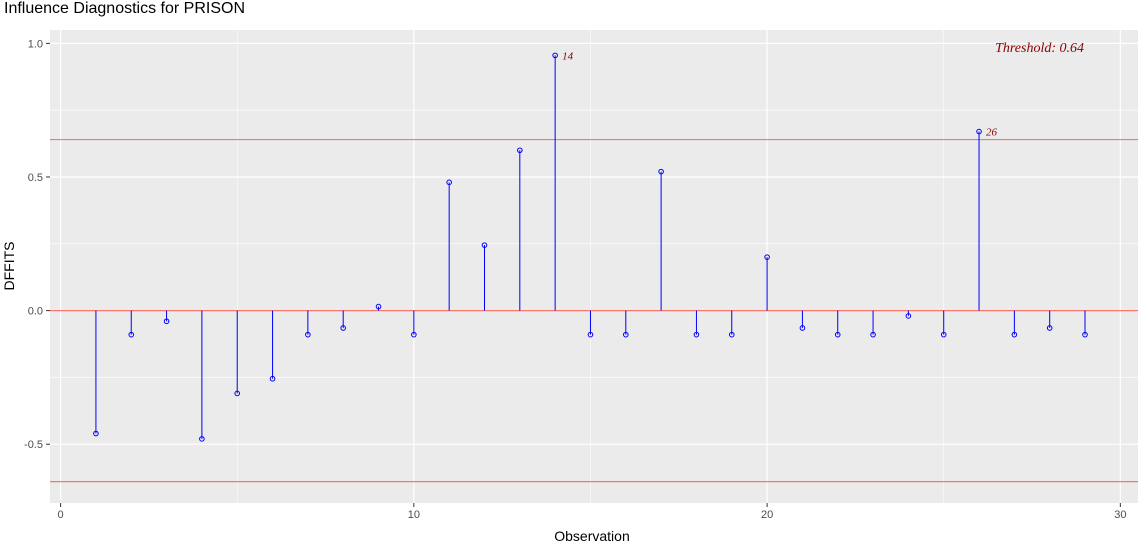 The width and height of the screenshot is (1143, 546). I want to click on point-labels: 14 26, so click(779, 94).